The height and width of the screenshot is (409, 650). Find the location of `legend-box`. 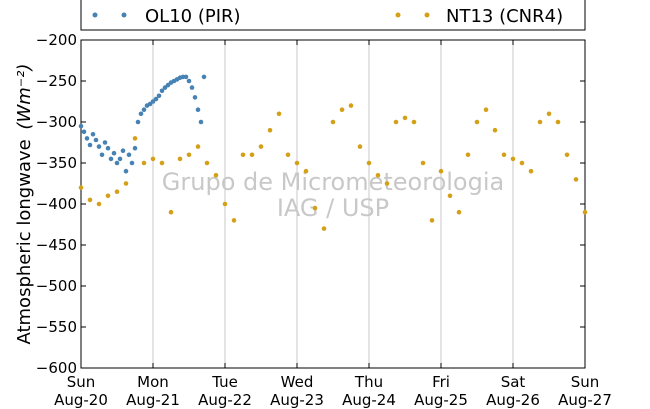

legend-box is located at coordinates (333, 15).